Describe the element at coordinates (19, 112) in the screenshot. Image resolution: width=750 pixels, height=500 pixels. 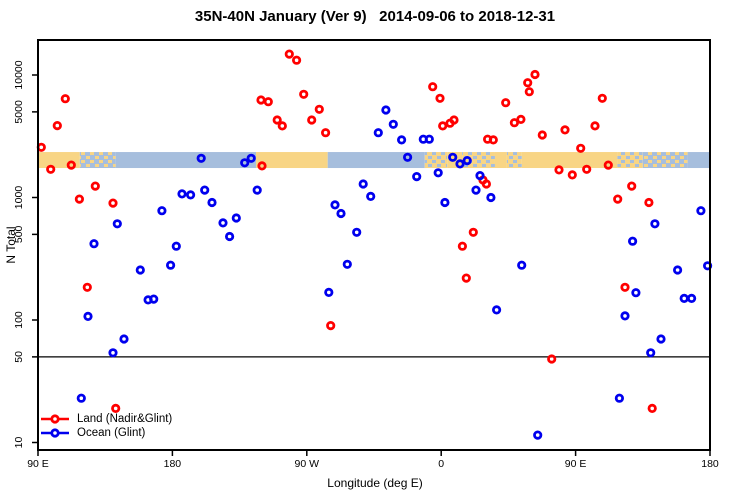
I see `y-tick-label: 5000` at that location.